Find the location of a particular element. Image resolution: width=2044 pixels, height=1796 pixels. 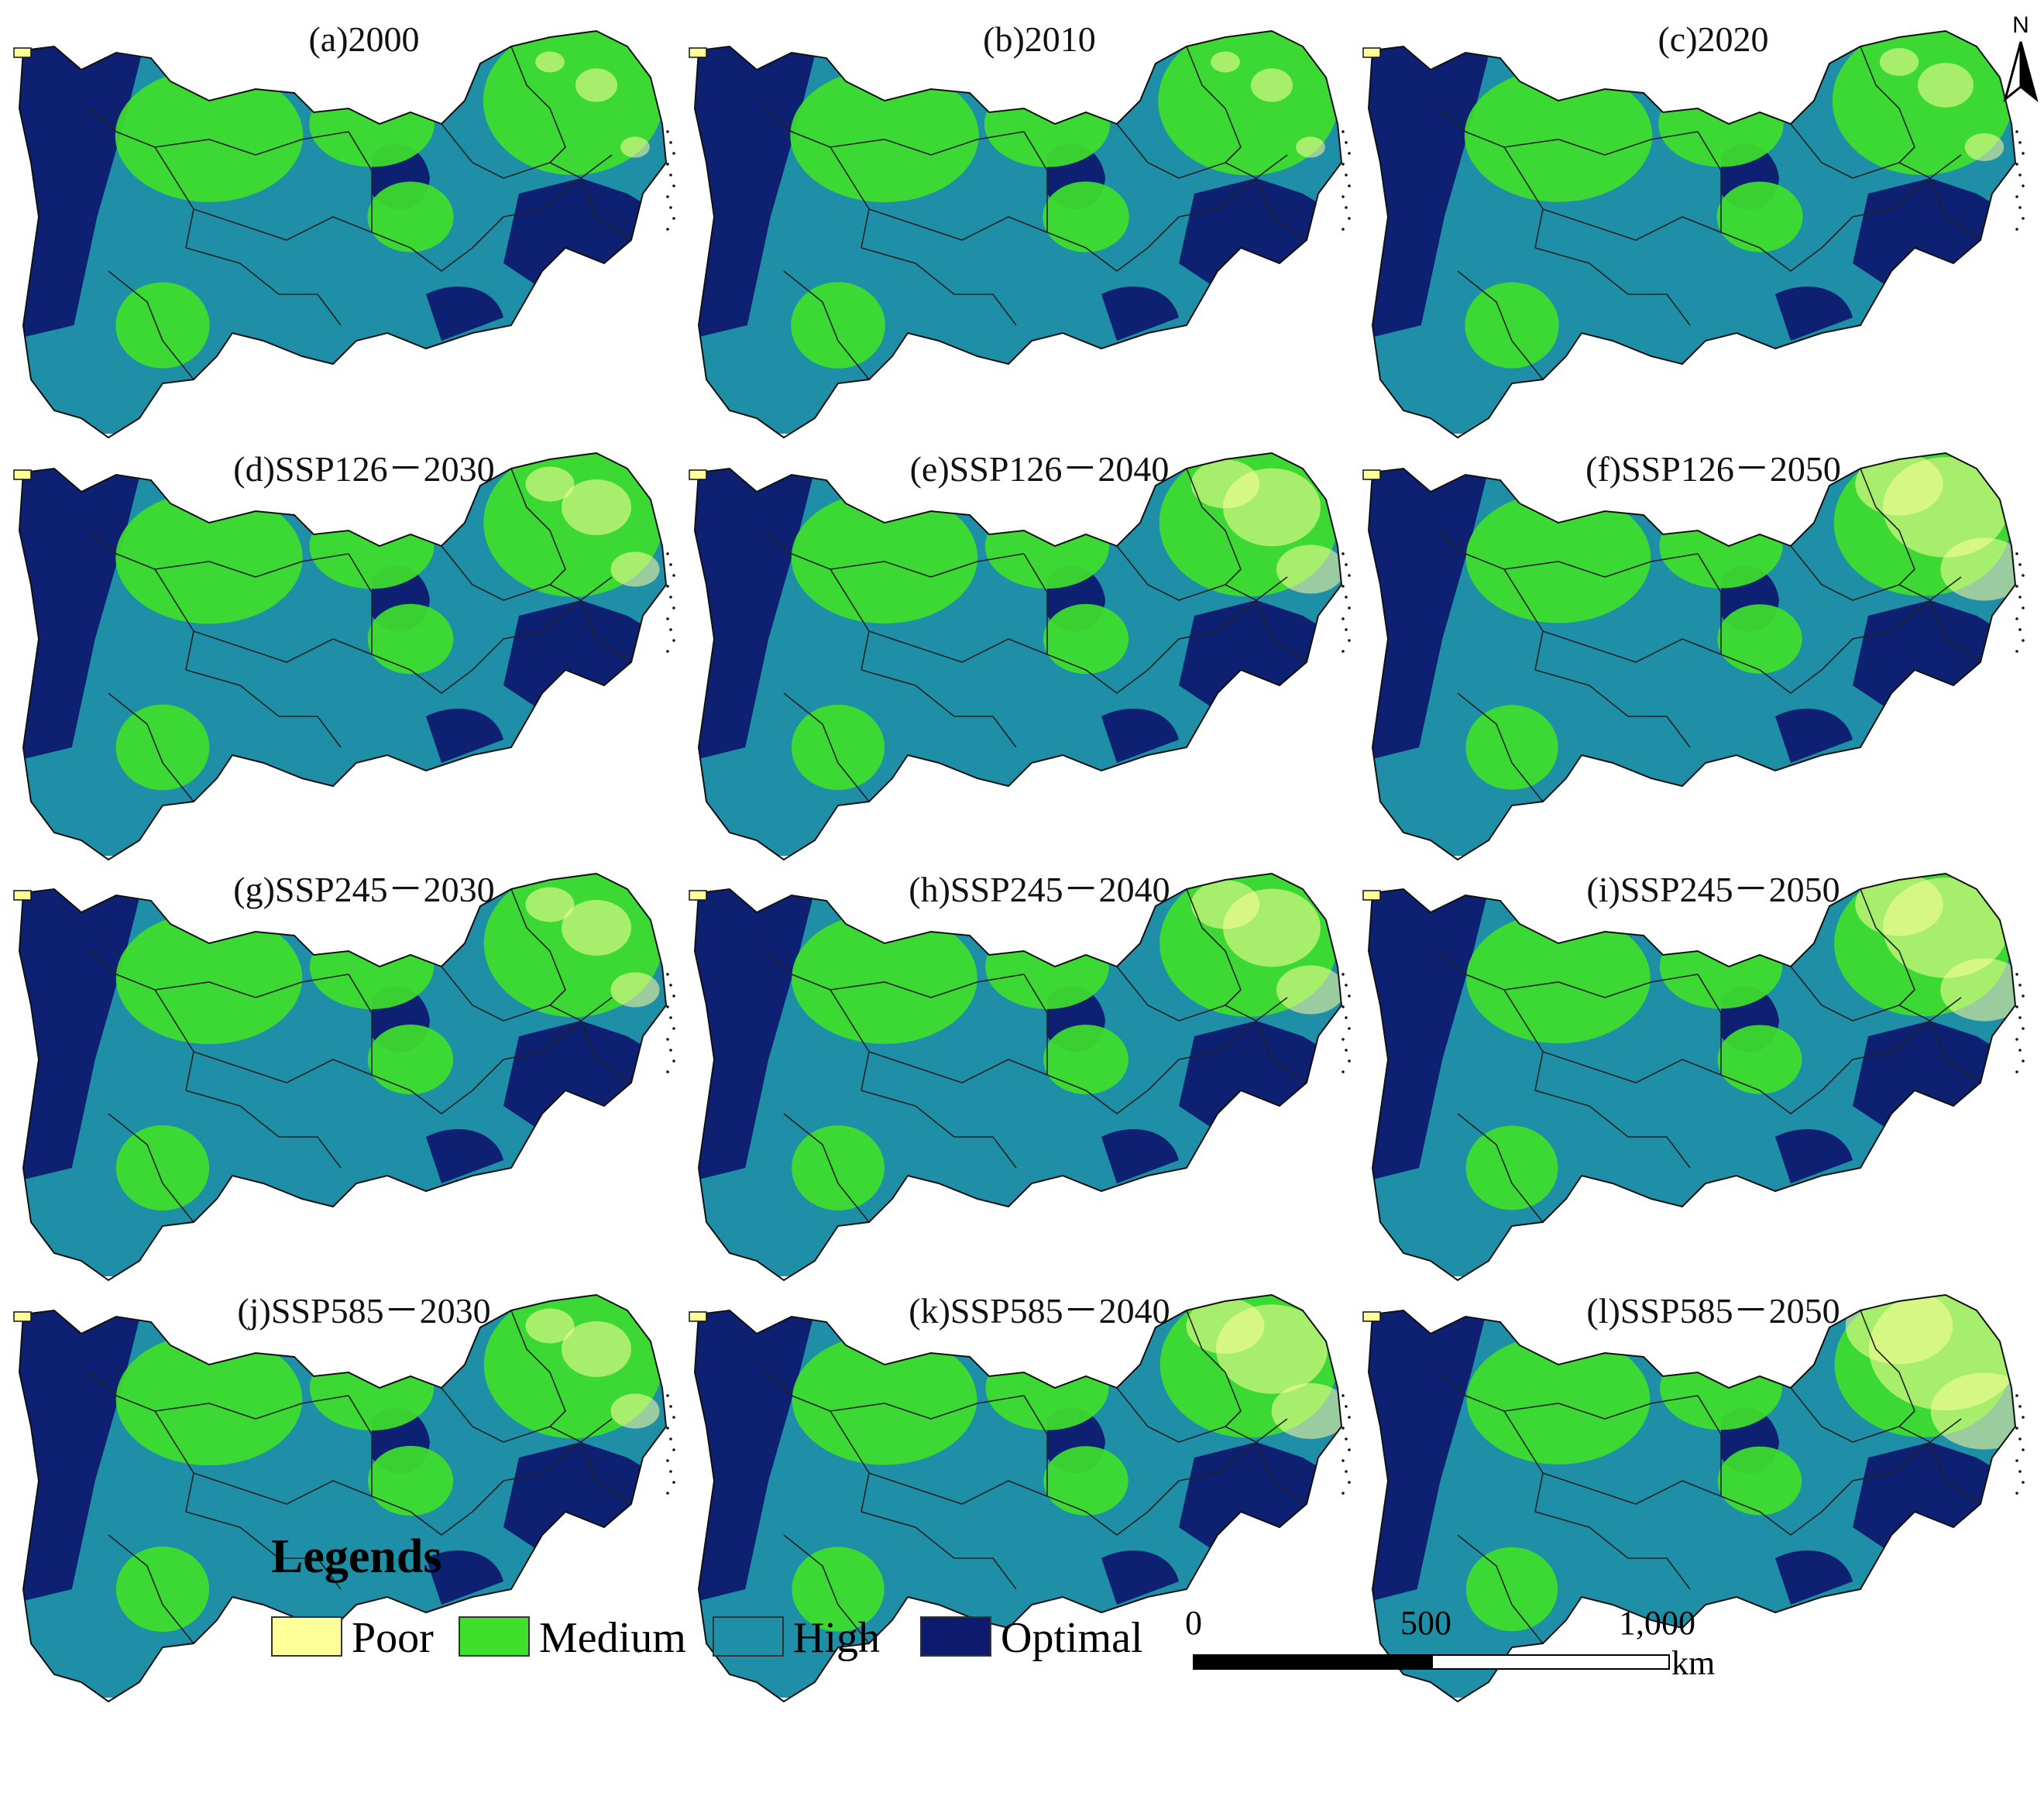

map-panel: (a)2000 is located at coordinates (341, 227).